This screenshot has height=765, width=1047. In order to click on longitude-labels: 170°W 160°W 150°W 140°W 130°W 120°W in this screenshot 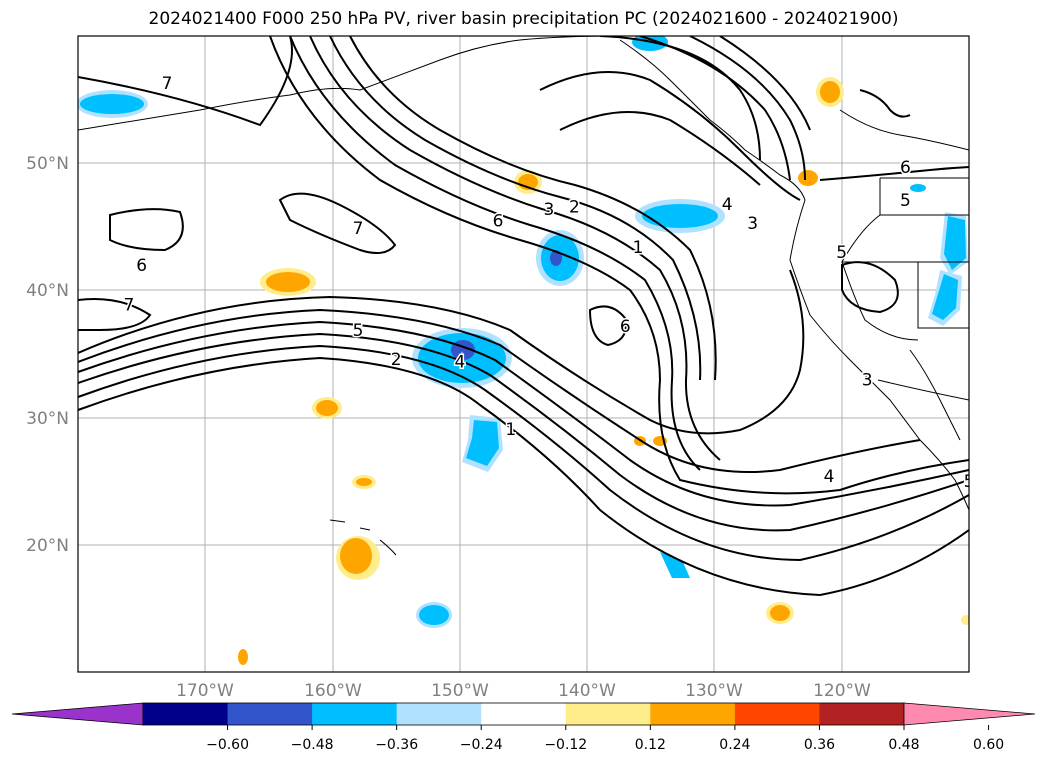, I will do `click(523, 691)`.